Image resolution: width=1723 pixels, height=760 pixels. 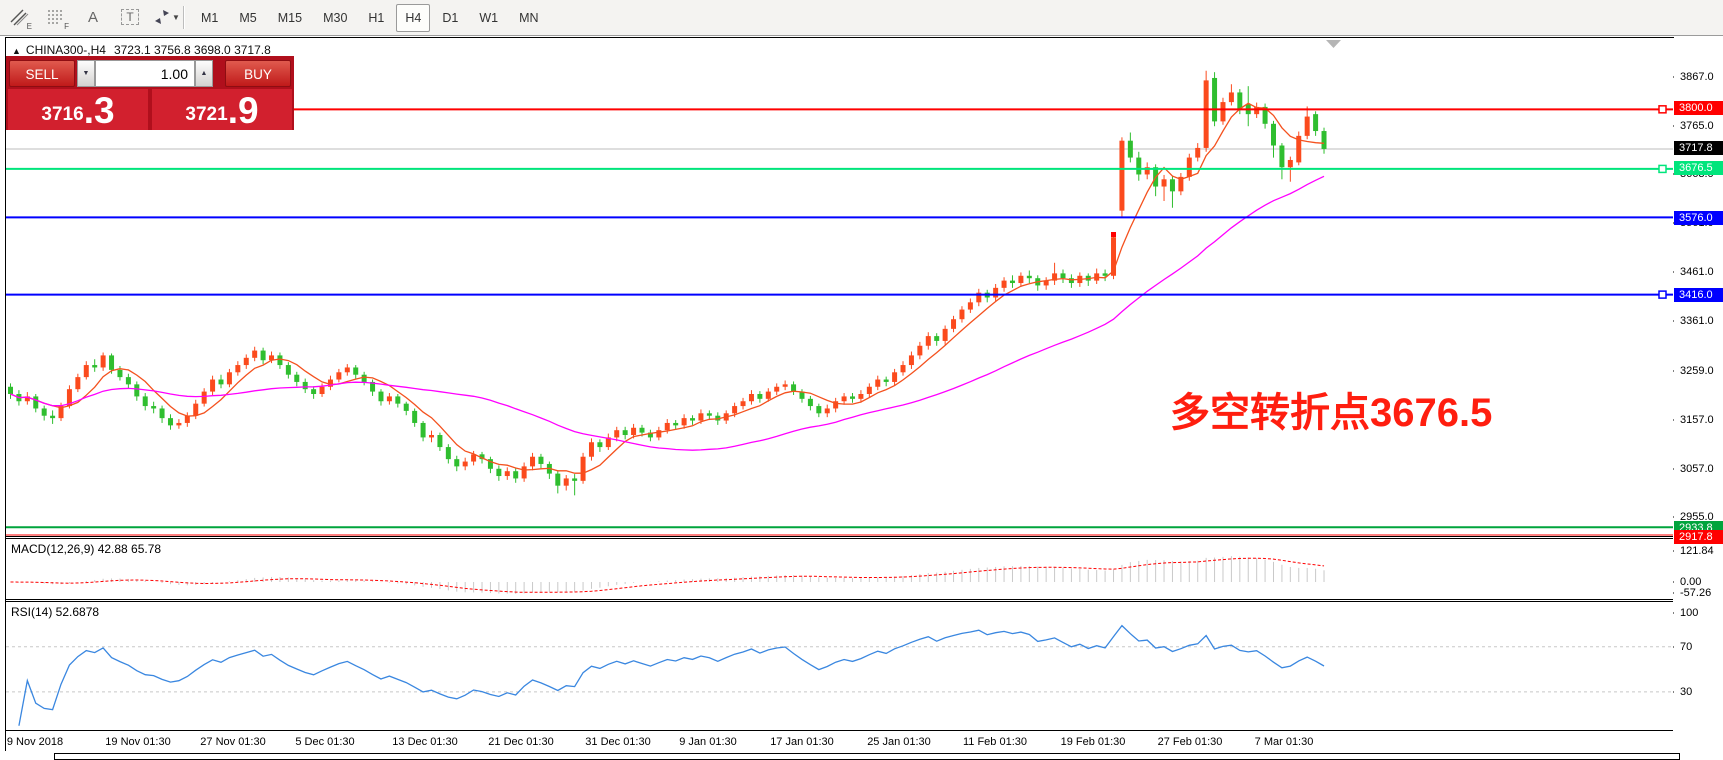 I want to click on price-tick: 2955.0, so click(x=1697, y=517).